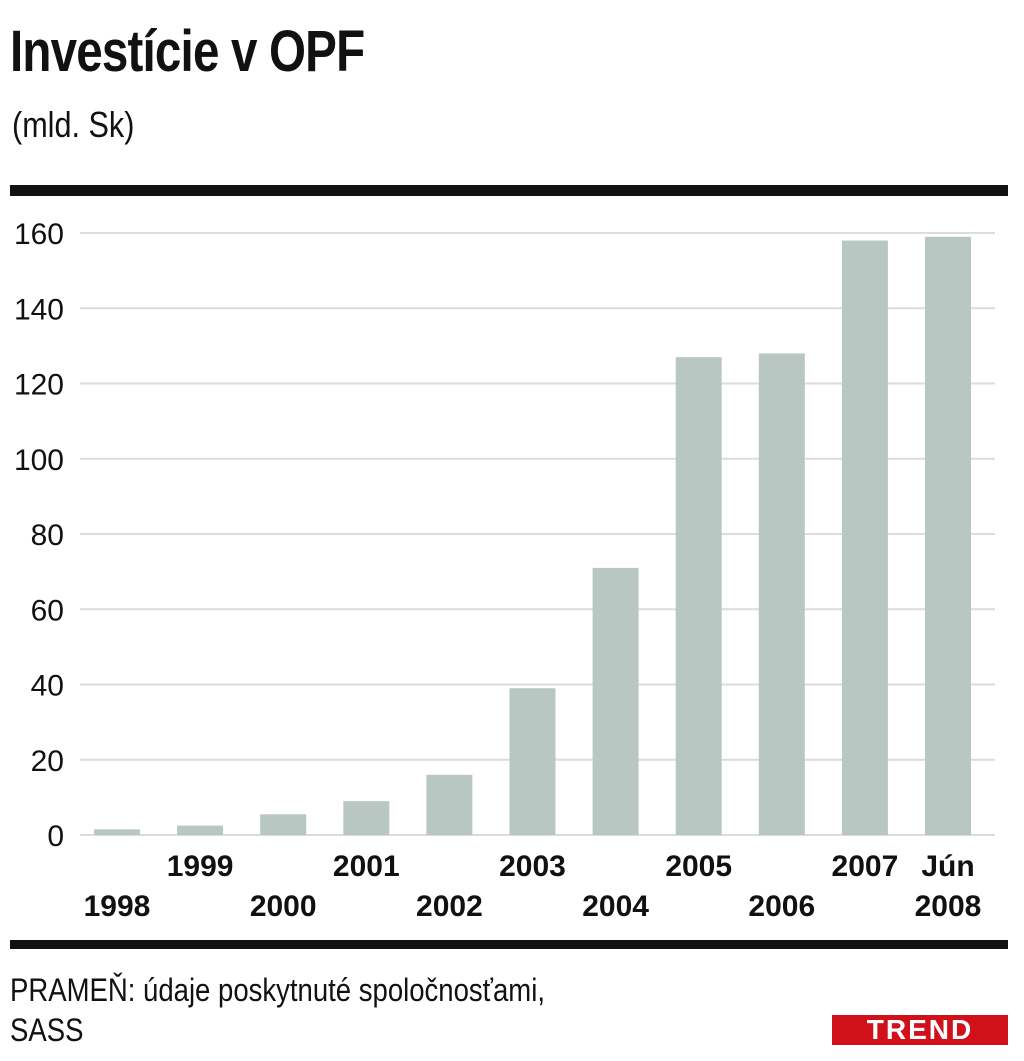 The image size is (1024, 1061). I want to click on x-tick-label: 1998, so click(117, 906).